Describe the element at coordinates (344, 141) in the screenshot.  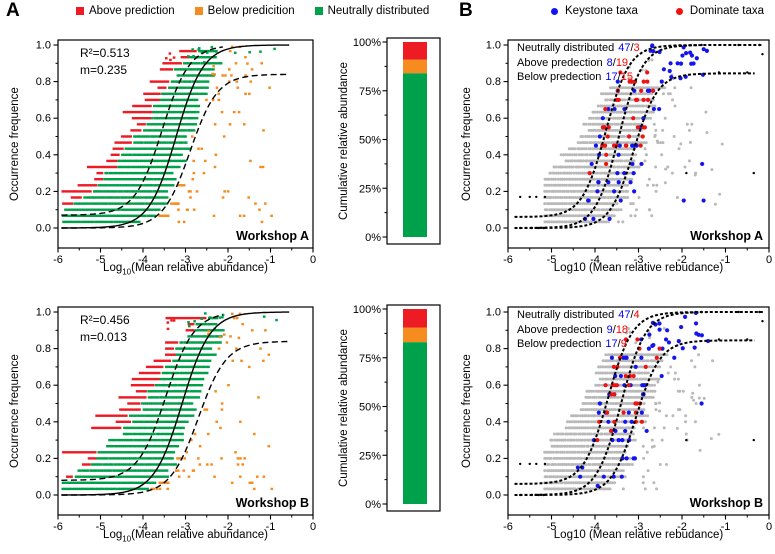
I see `y-axis-label-bar1: Cumulative relative abundance` at that location.